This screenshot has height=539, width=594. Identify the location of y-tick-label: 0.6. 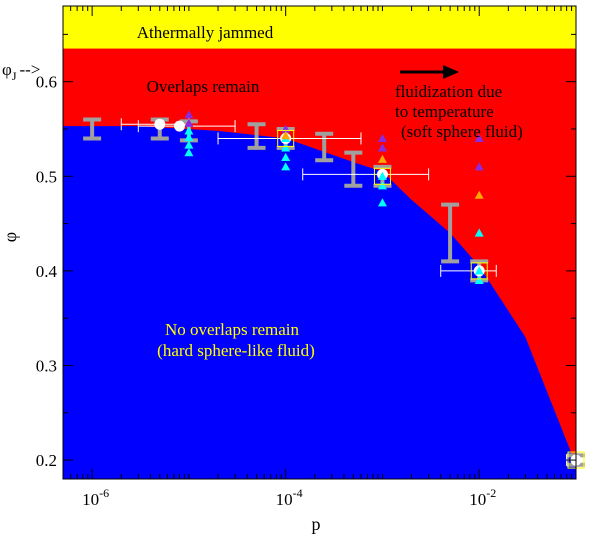
(46, 82).